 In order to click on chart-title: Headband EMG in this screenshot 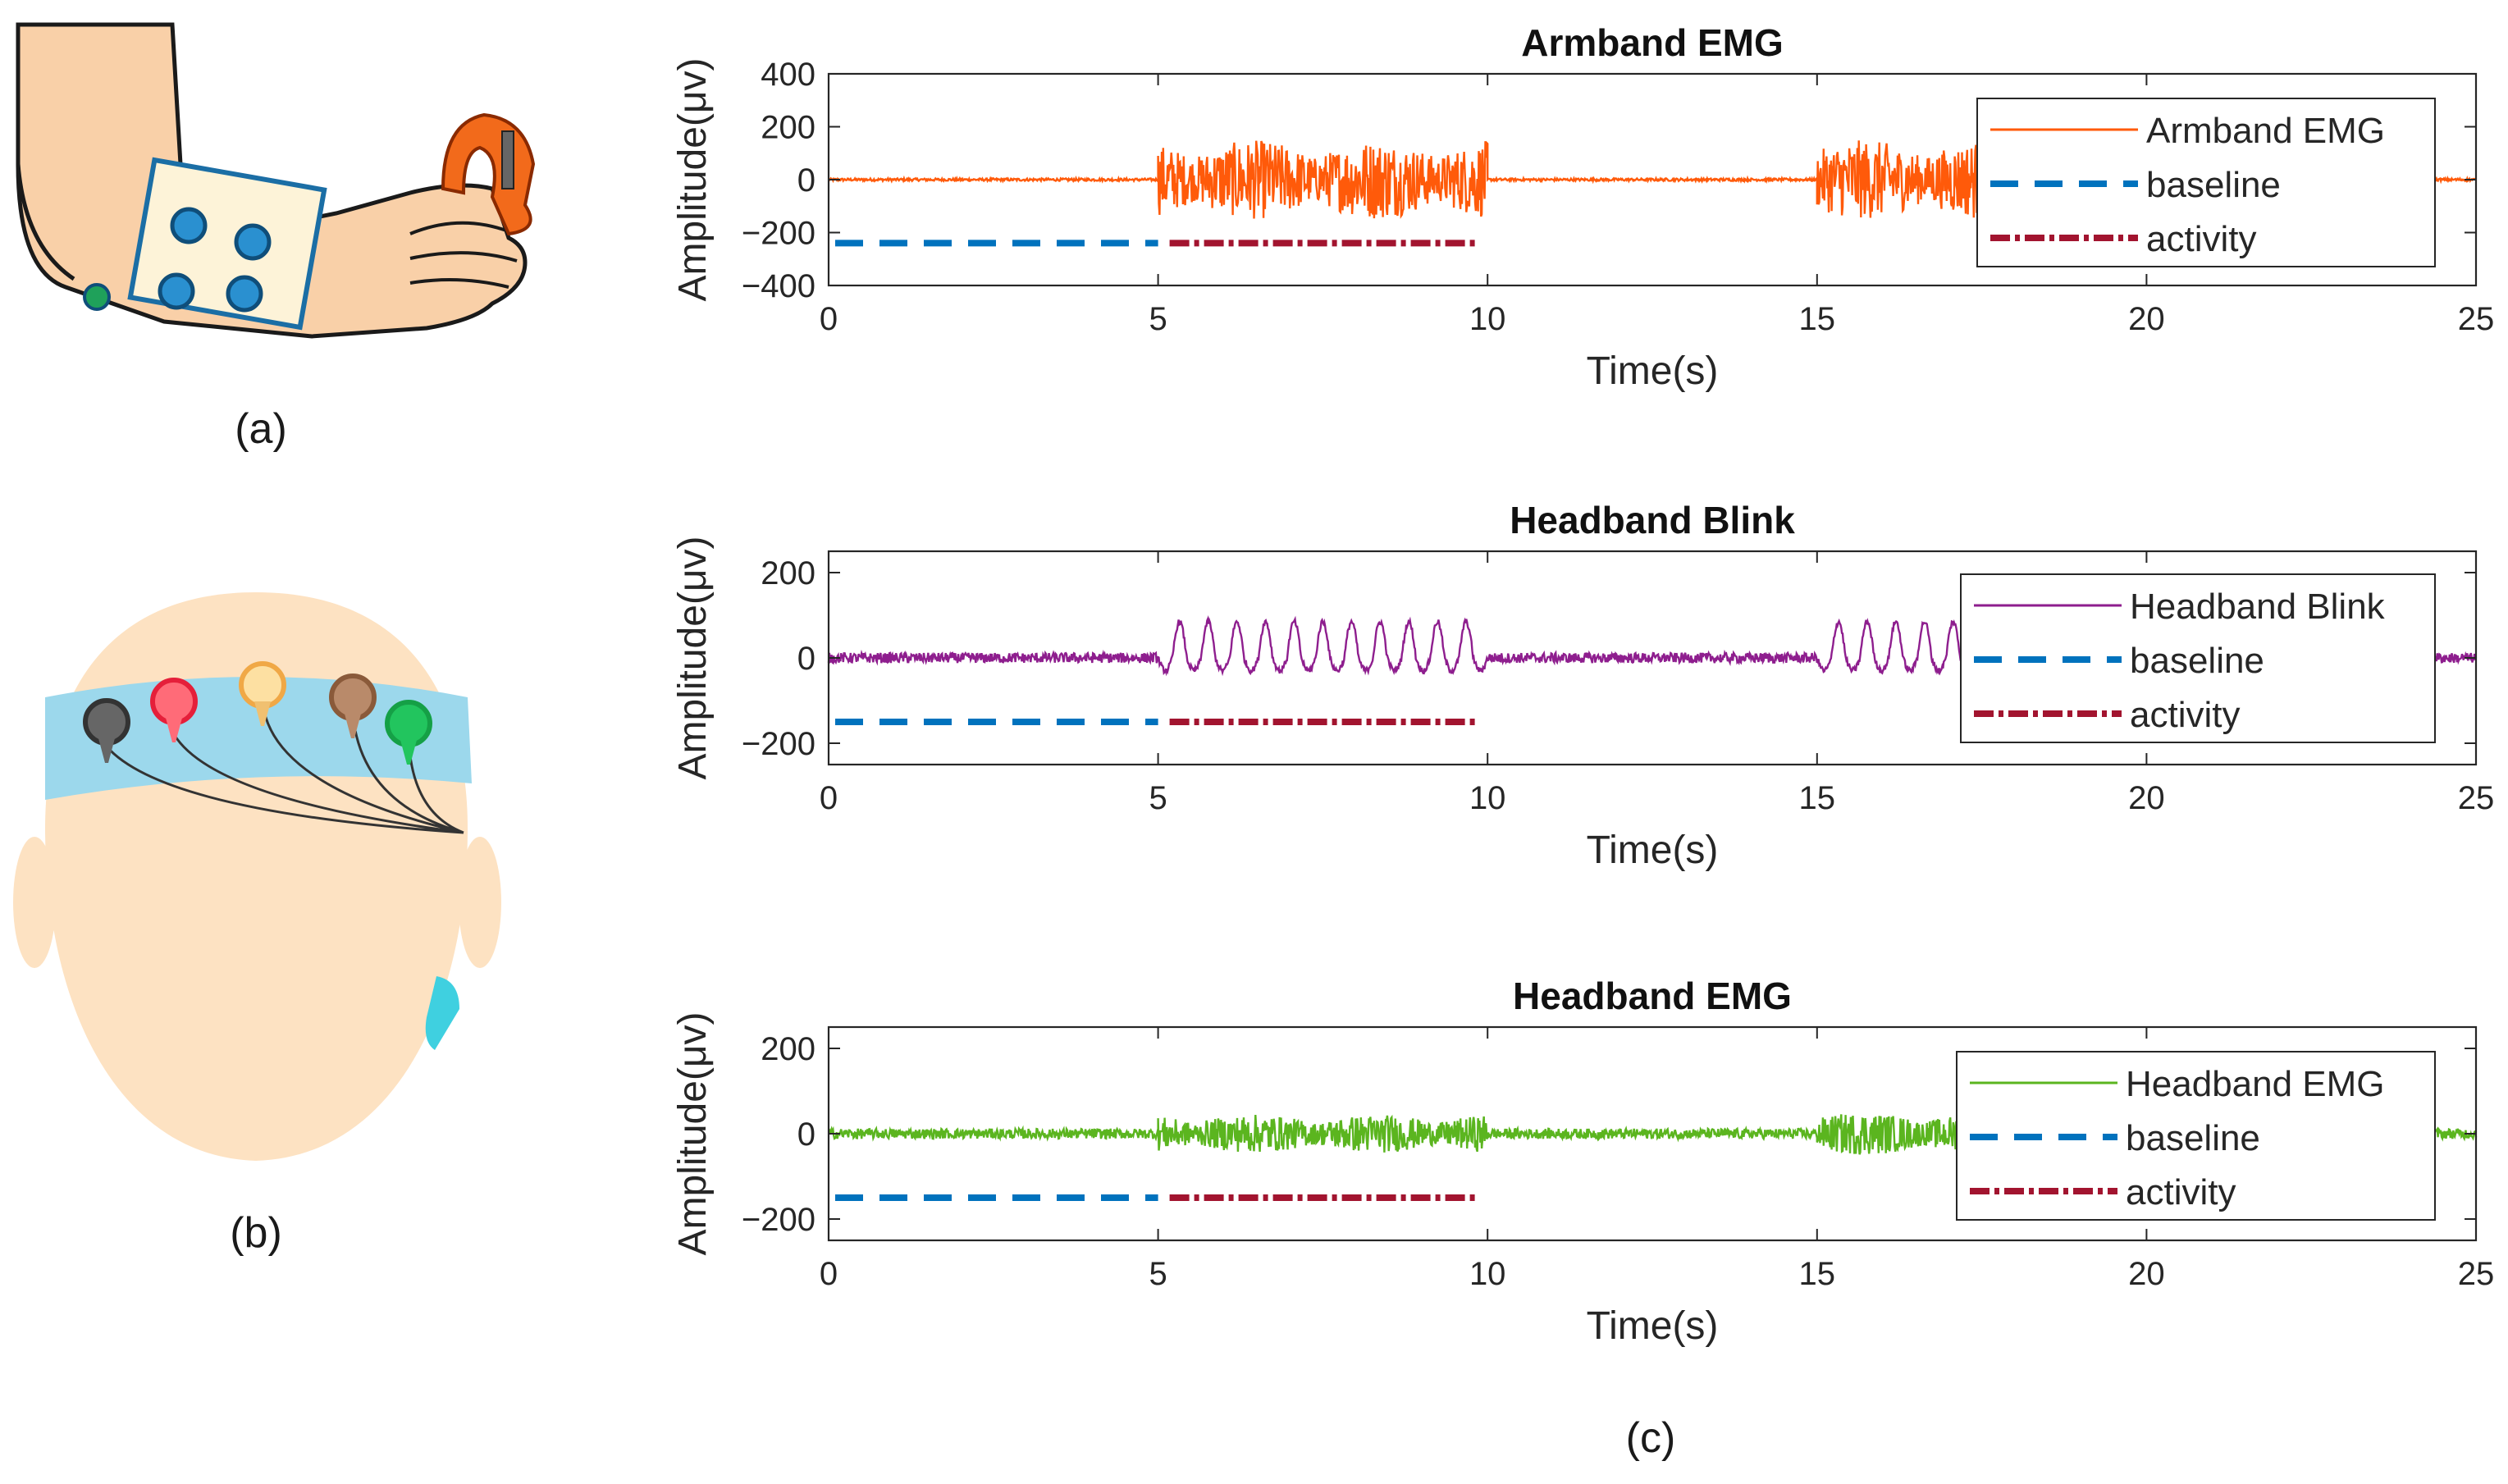, I will do `click(1652, 996)`.